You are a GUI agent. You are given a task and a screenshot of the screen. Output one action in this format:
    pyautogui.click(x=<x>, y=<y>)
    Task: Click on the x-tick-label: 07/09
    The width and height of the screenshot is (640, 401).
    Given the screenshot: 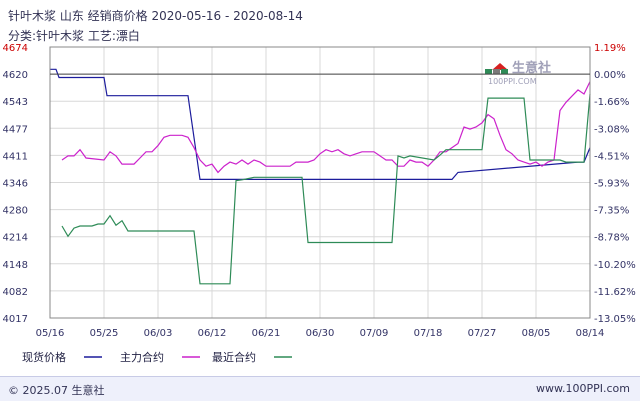 What is the action you would take?
    pyautogui.click(x=374, y=333)
    